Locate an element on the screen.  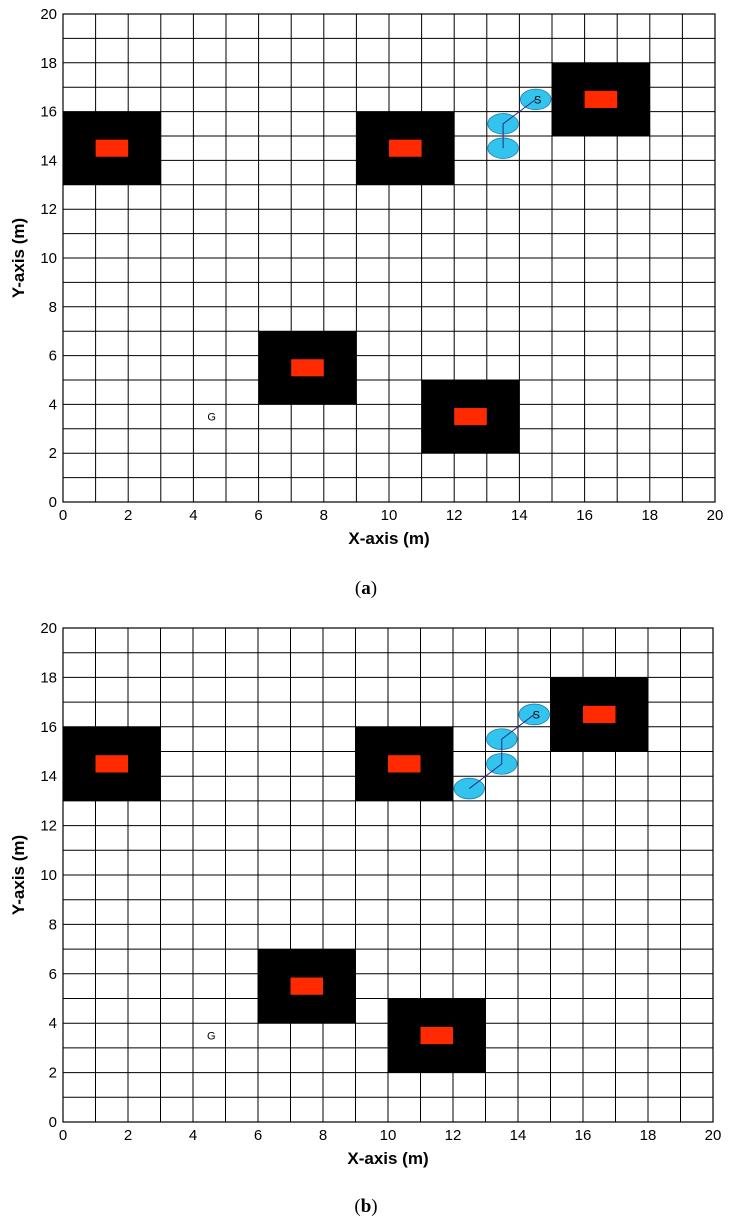
caption-b-letter: b is located at coordinates (366, 1206).